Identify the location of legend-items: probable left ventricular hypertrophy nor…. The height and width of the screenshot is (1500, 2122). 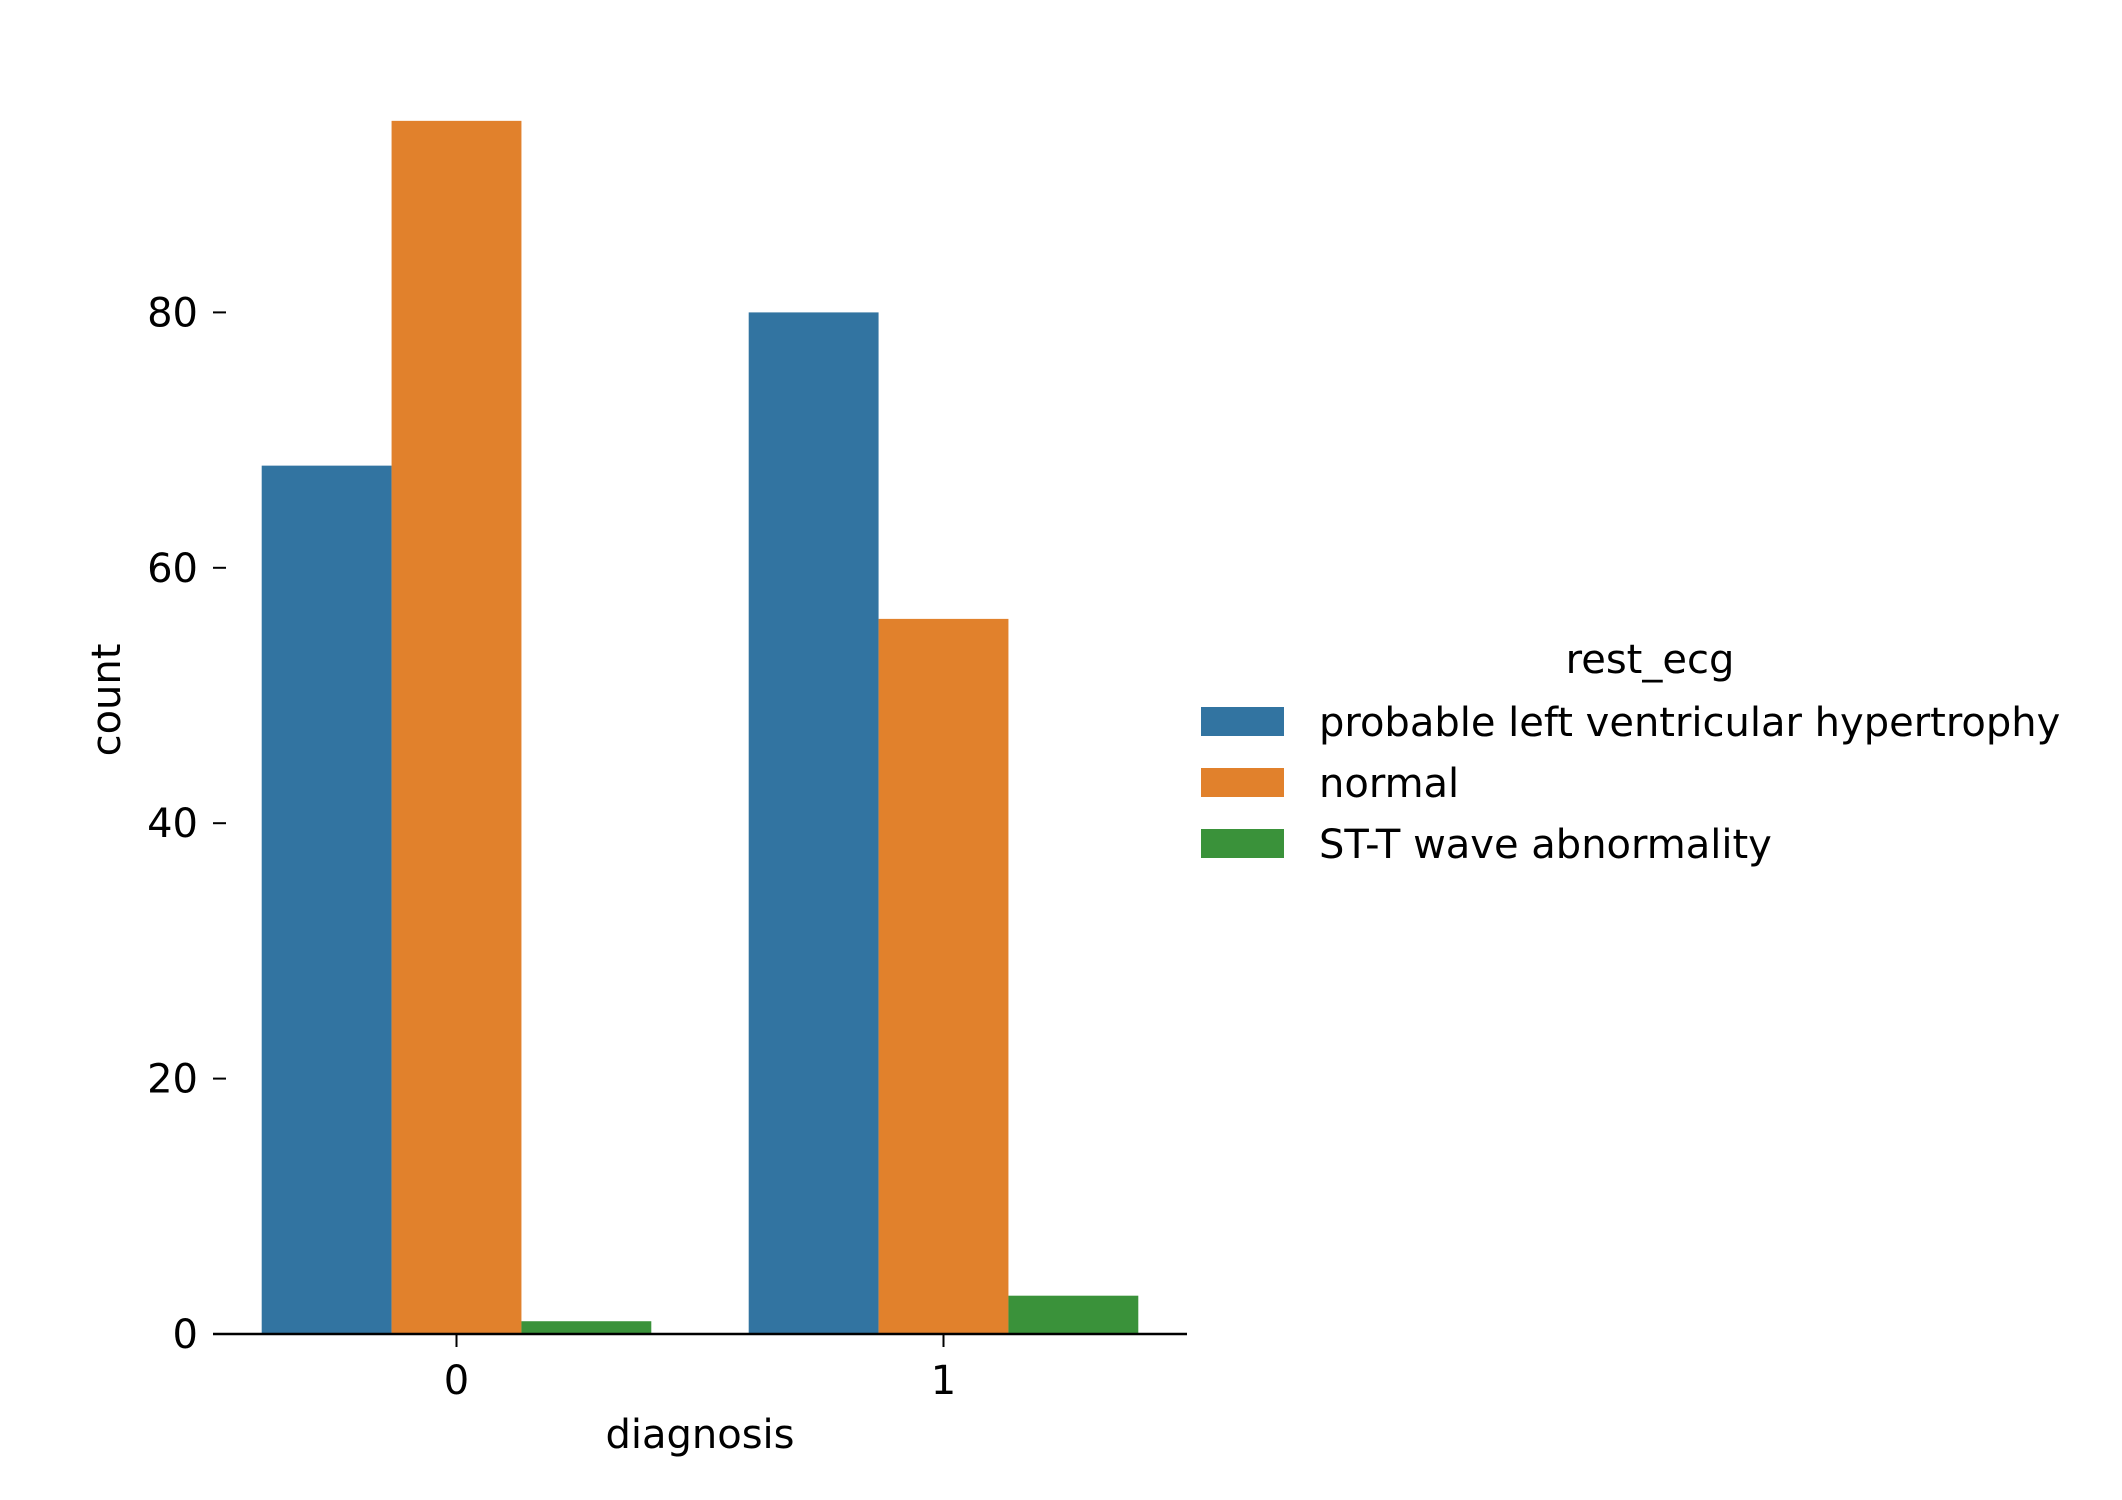
(1630, 784).